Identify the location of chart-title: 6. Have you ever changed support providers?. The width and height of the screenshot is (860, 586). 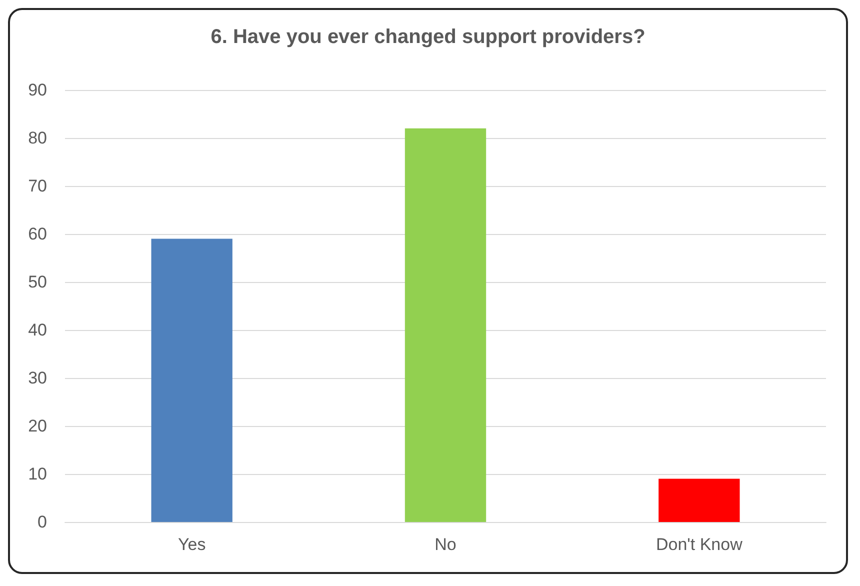
(428, 37).